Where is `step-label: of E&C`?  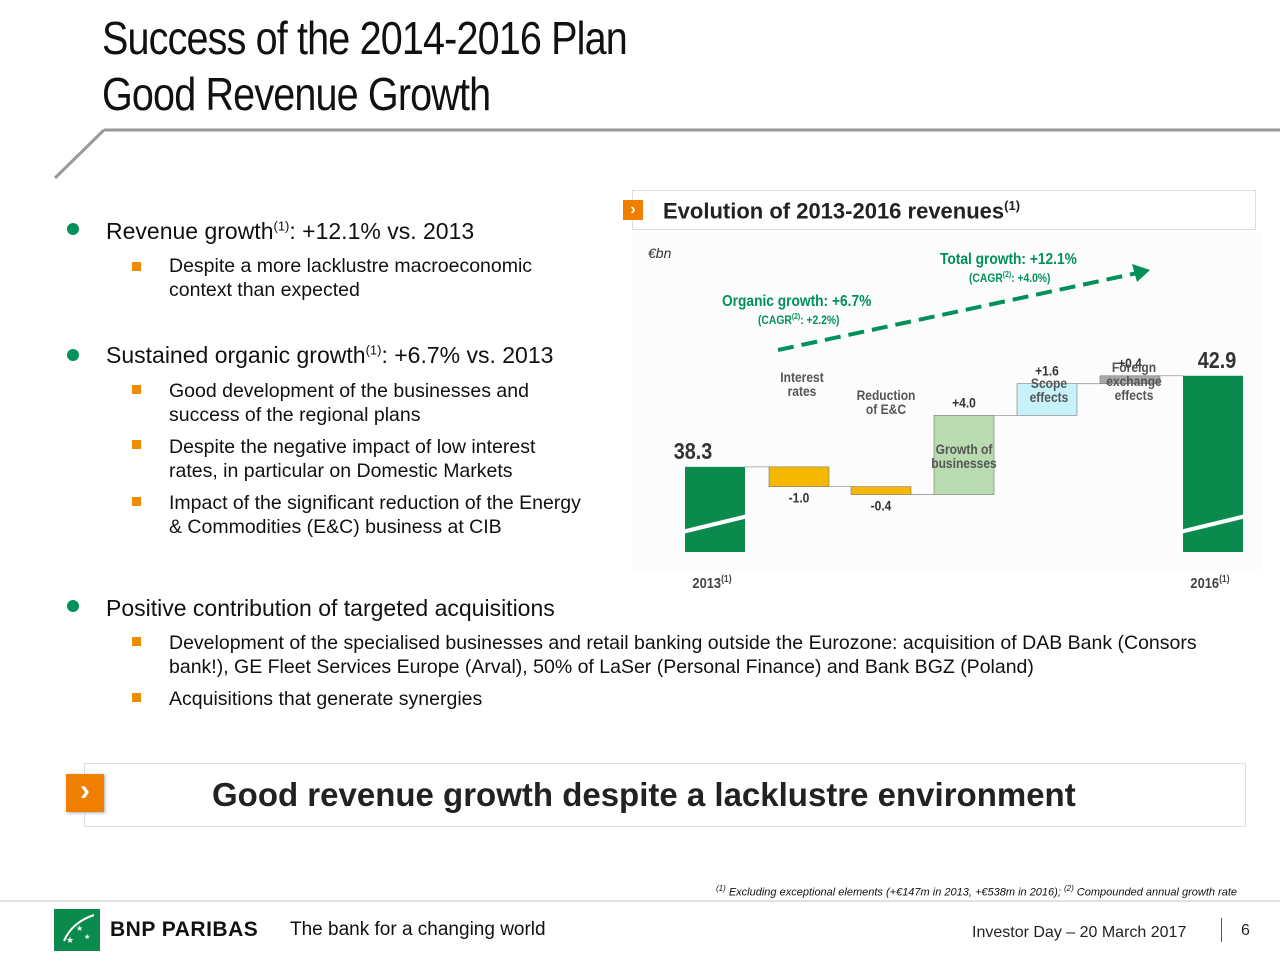
step-label: of E&C is located at coordinates (886, 409).